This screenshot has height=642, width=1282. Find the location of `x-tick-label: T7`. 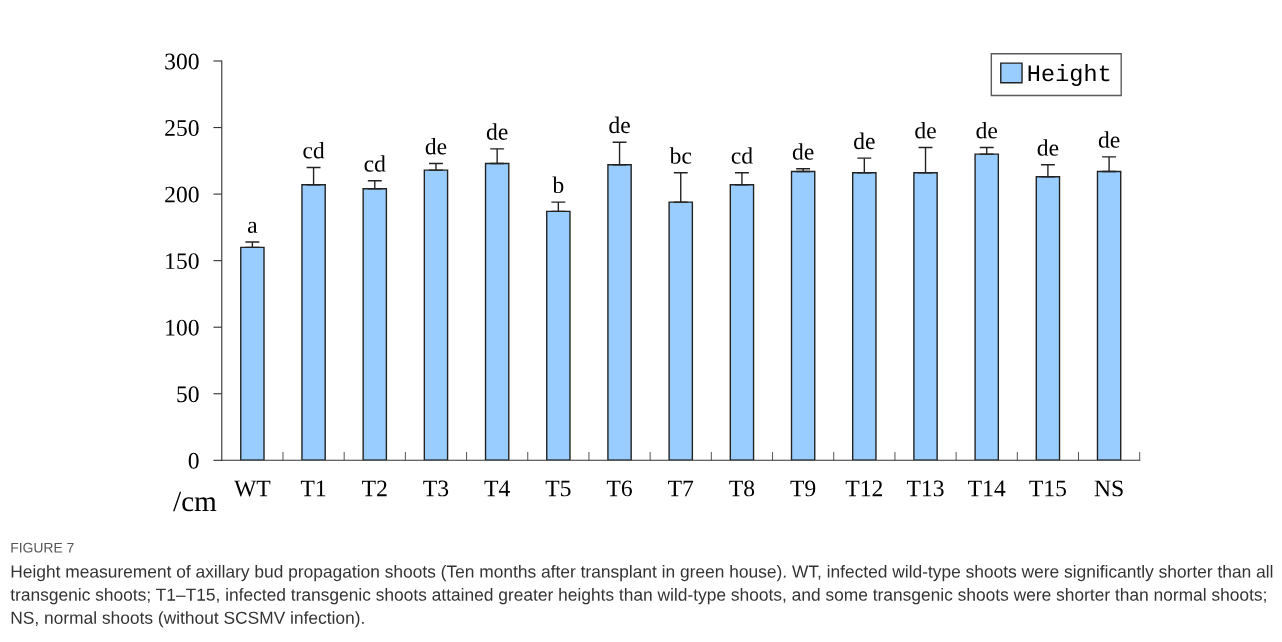

x-tick-label: T7 is located at coordinates (681, 488).